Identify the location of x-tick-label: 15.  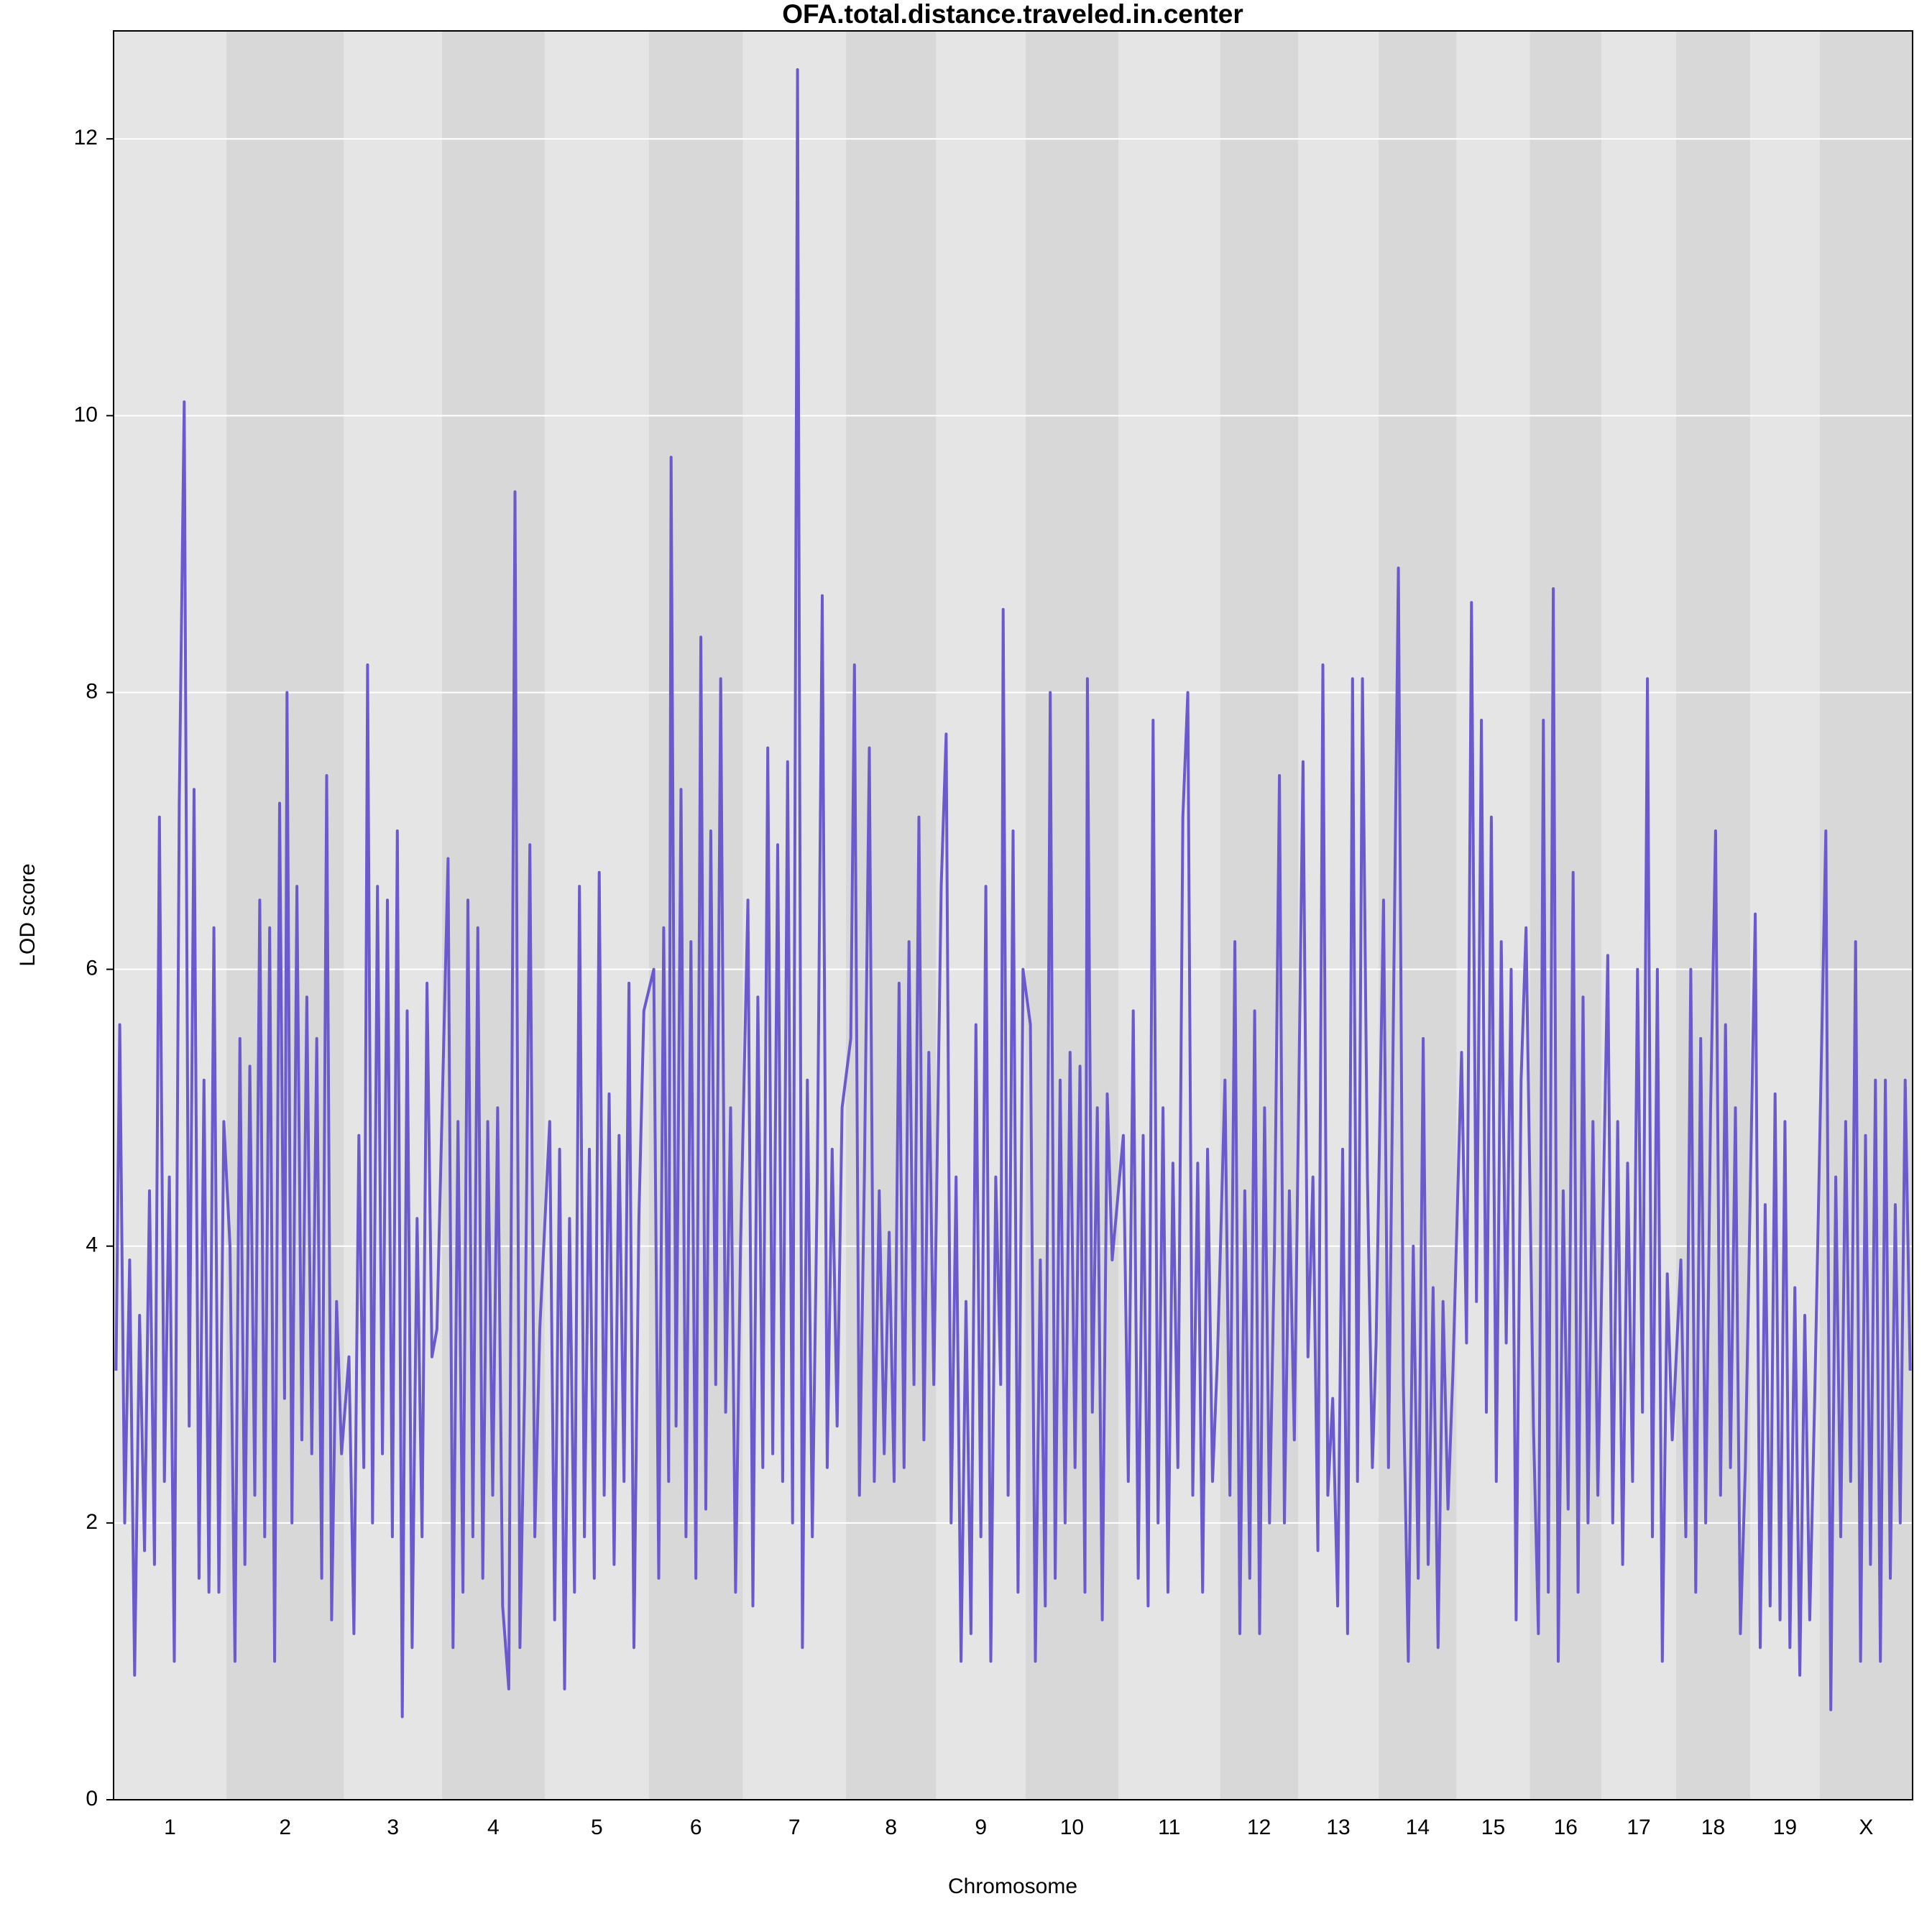
(1493, 1827).